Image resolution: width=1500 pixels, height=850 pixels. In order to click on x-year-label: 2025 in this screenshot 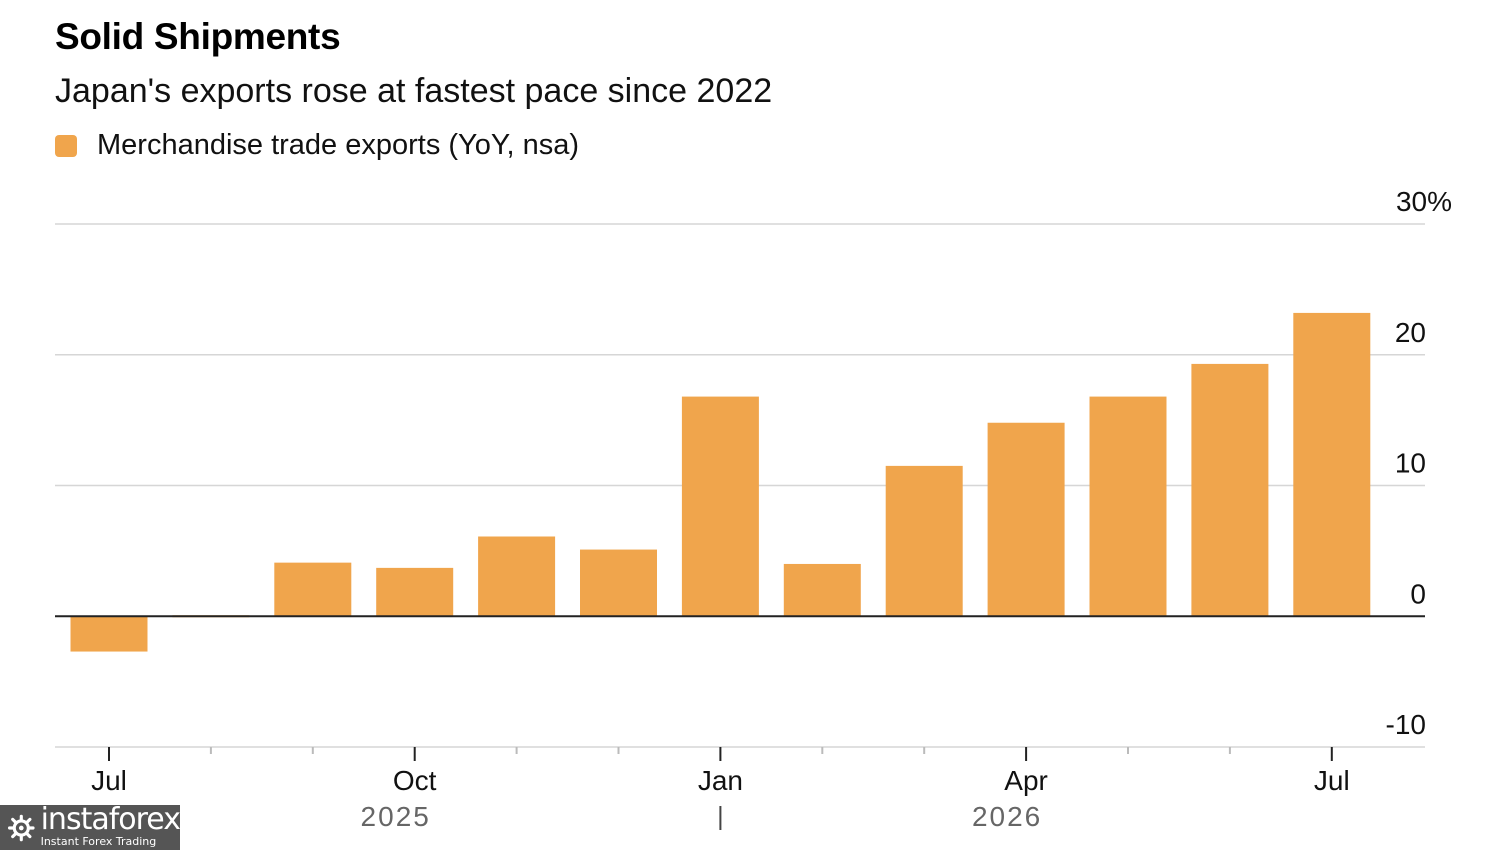, I will do `click(396, 816)`.